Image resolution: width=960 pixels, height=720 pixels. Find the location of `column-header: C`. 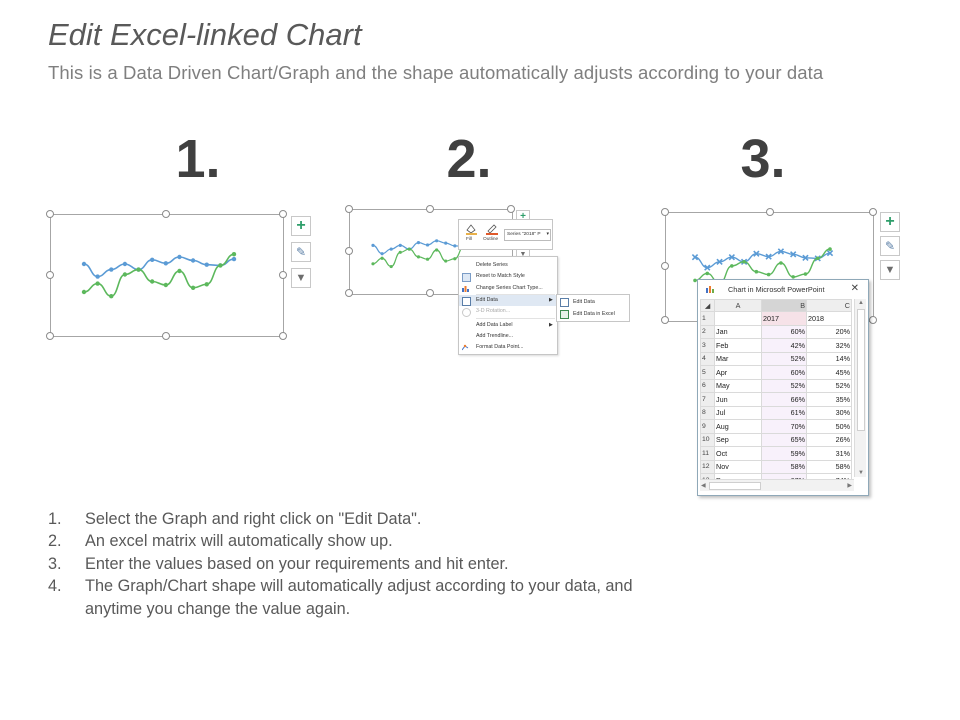

column-header: C is located at coordinates (829, 305).